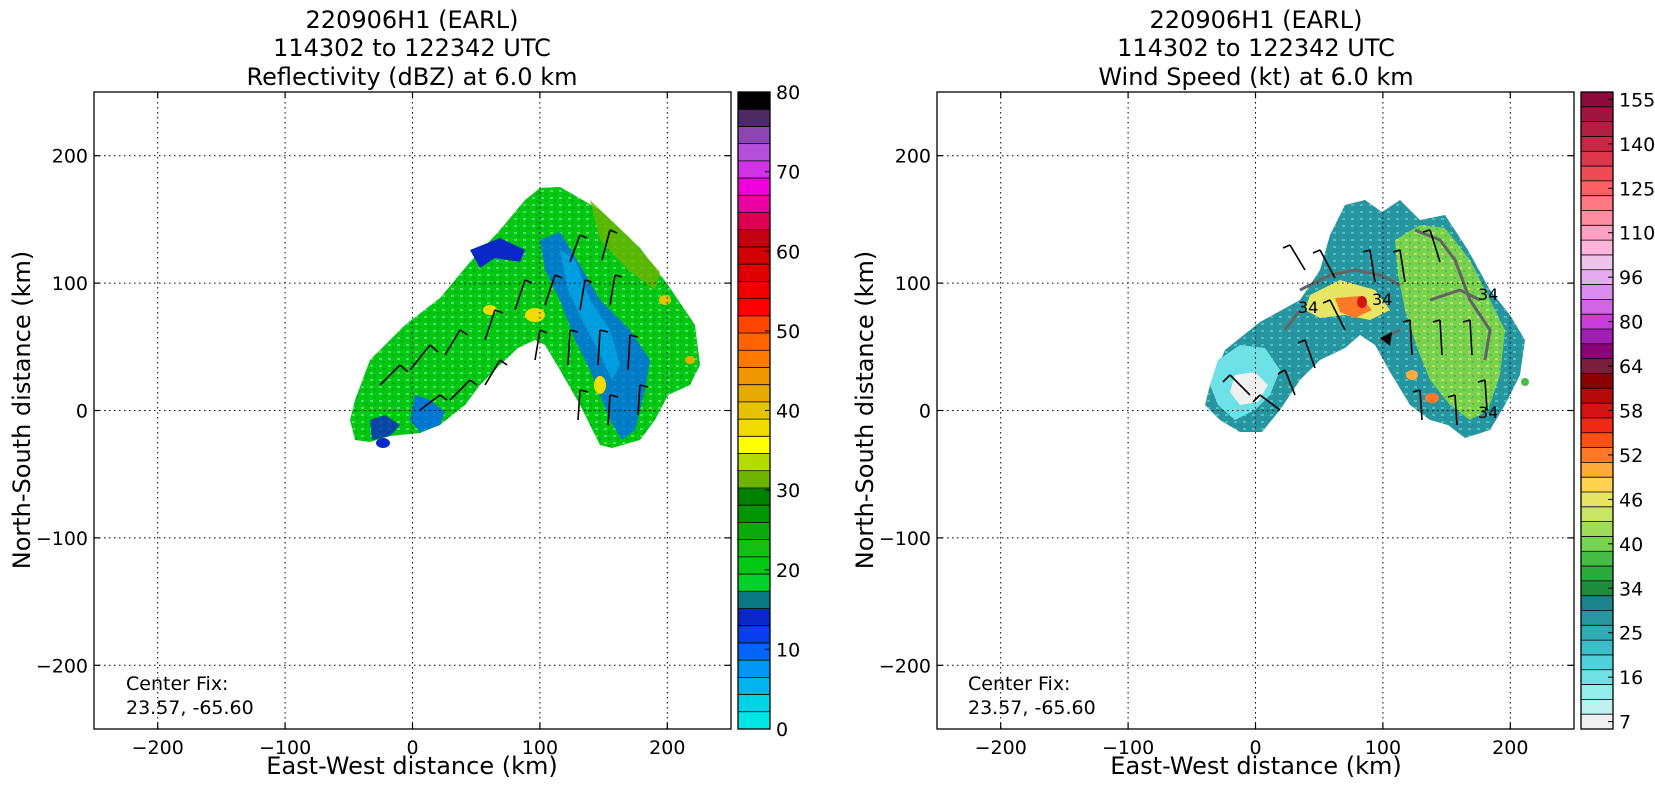  I want to click on center-fix-annotation: Center Fix: 23.57, -65.60, so click(1032, 696).